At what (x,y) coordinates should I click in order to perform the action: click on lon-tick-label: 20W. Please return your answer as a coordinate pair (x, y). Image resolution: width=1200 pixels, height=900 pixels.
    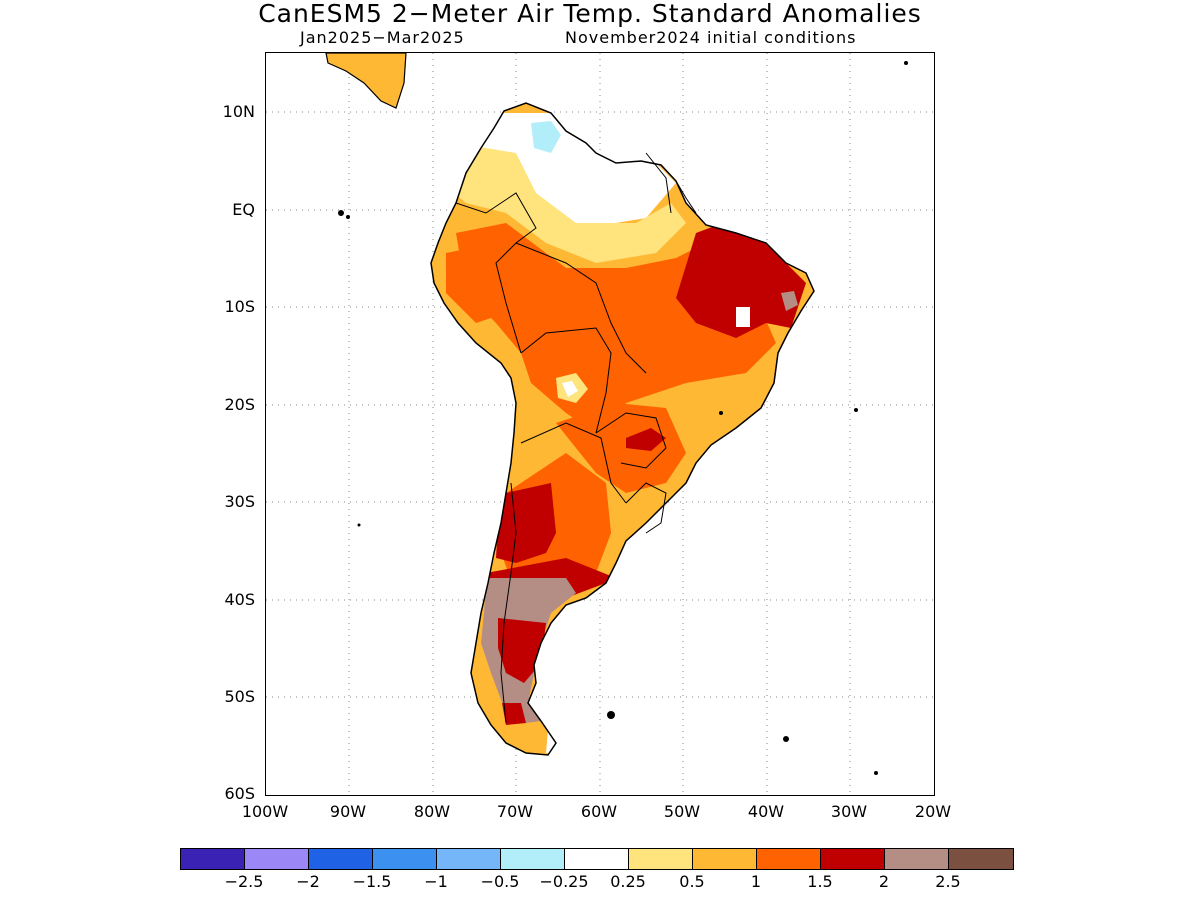
    Looking at the image, I should click on (933, 811).